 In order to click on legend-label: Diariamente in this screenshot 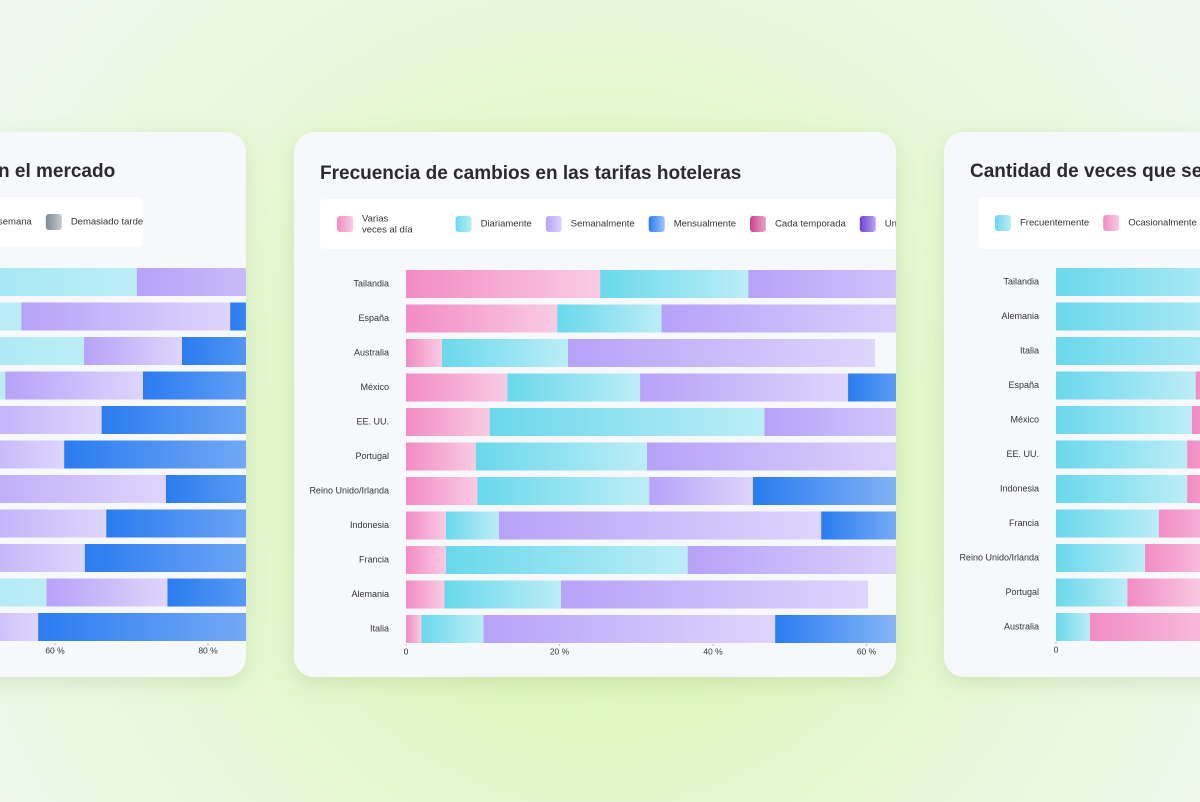, I will do `click(506, 224)`.